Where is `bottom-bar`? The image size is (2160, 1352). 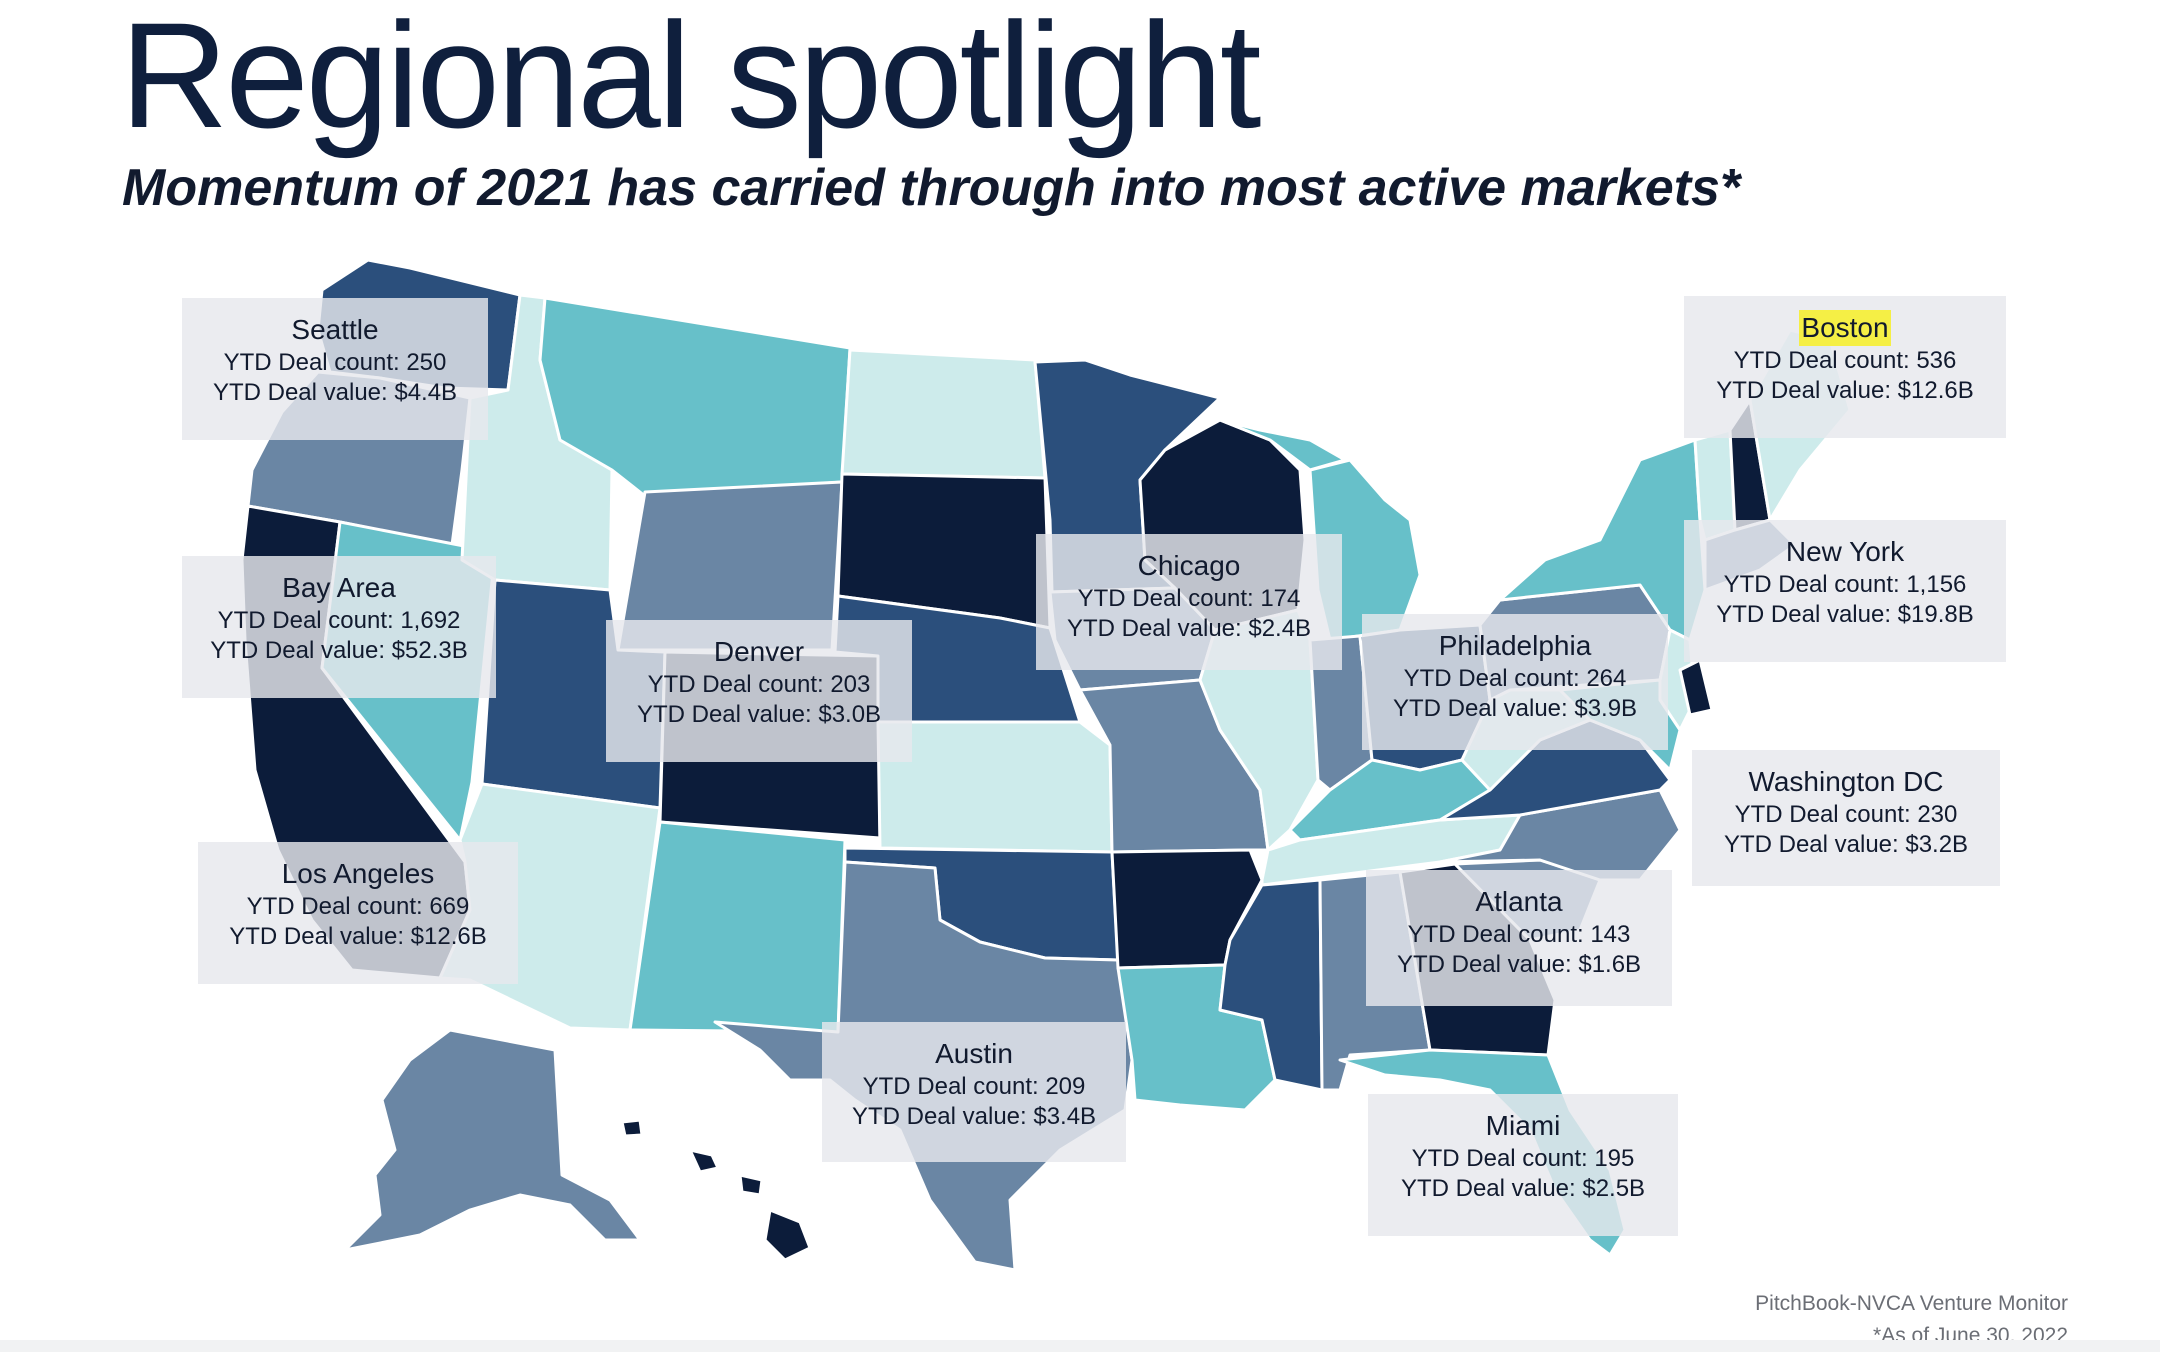 bottom-bar is located at coordinates (1080, 1346).